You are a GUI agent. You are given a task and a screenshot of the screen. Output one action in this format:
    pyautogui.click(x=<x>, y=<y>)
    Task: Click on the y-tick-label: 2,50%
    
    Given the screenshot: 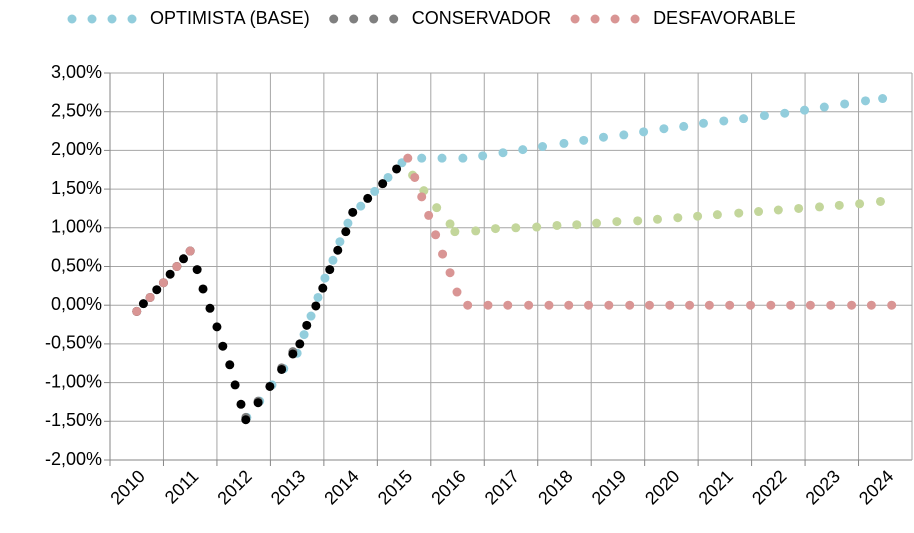 What is the action you would take?
    pyautogui.click(x=76, y=110)
    